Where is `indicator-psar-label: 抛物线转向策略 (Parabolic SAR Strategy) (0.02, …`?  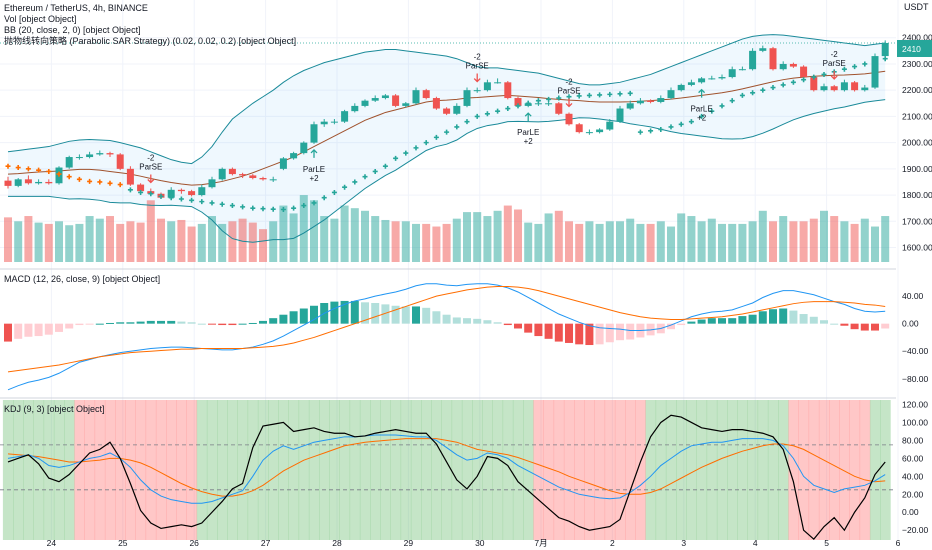
indicator-psar-label: 抛物线转向策略 (Parabolic SAR Strategy) (0.02, … is located at coordinates (150, 40).